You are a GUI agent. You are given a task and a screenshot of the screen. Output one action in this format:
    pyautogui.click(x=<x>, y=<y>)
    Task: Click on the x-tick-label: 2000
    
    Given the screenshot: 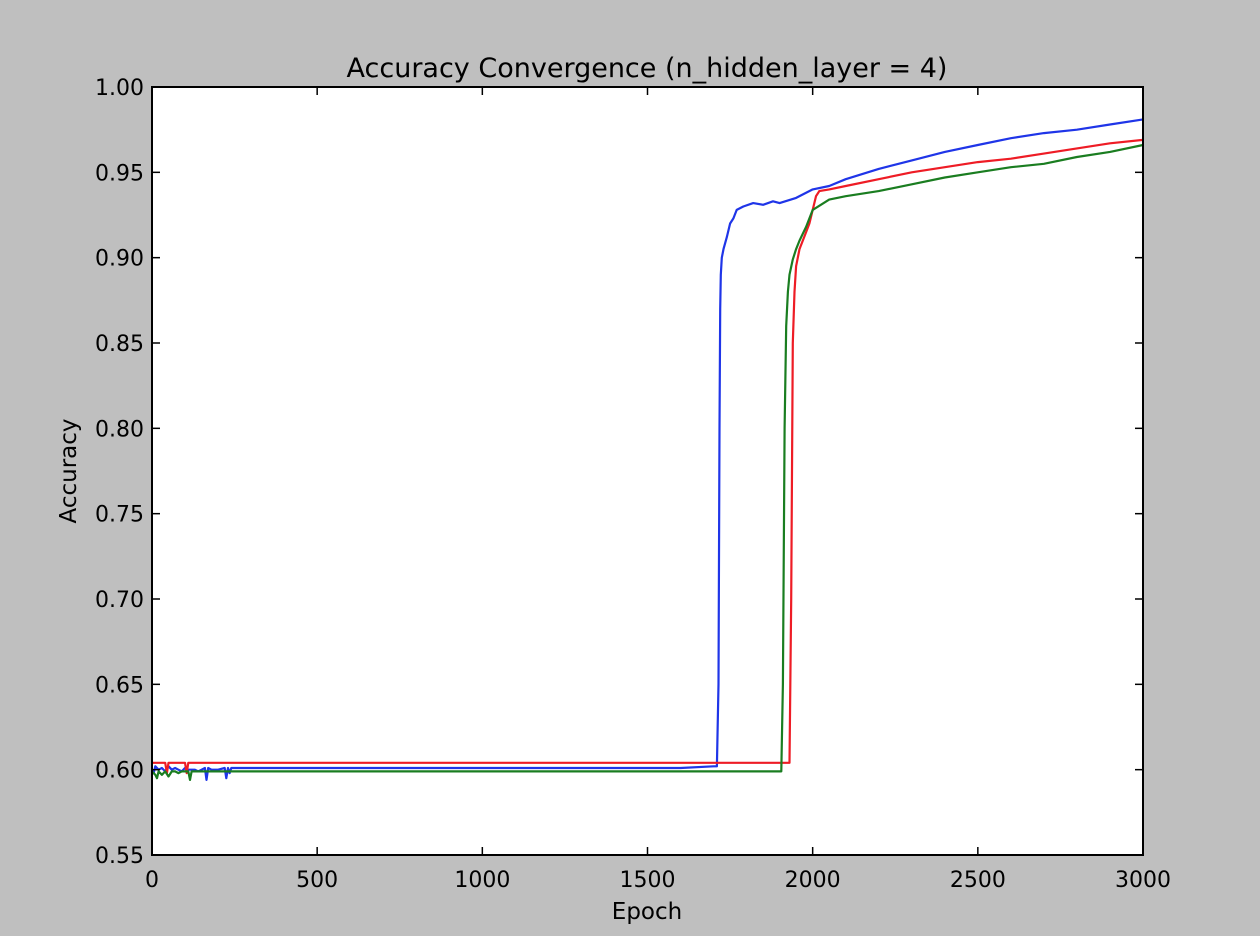 What is the action you would take?
    pyautogui.click(x=813, y=880)
    